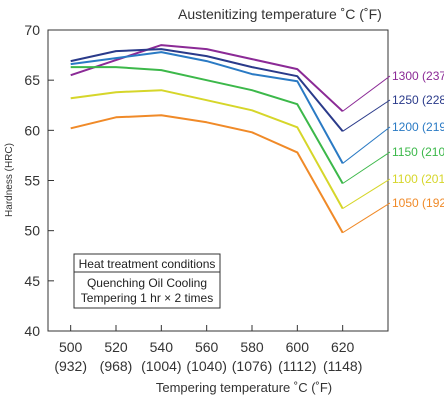  I want to click on x-tick-label: 520, so click(116, 347).